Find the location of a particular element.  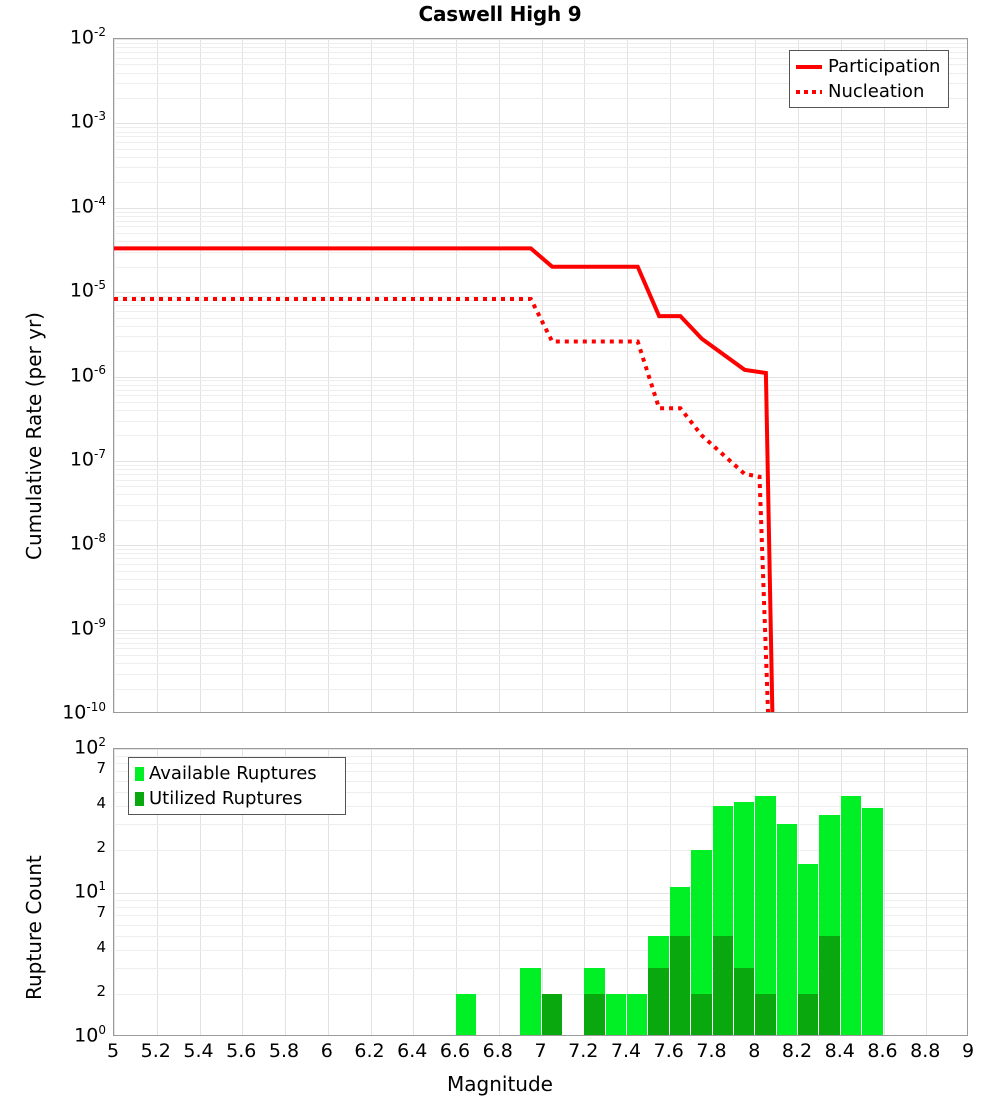

y-tick-label: 10⁻⁴ is located at coordinates (87, 205).